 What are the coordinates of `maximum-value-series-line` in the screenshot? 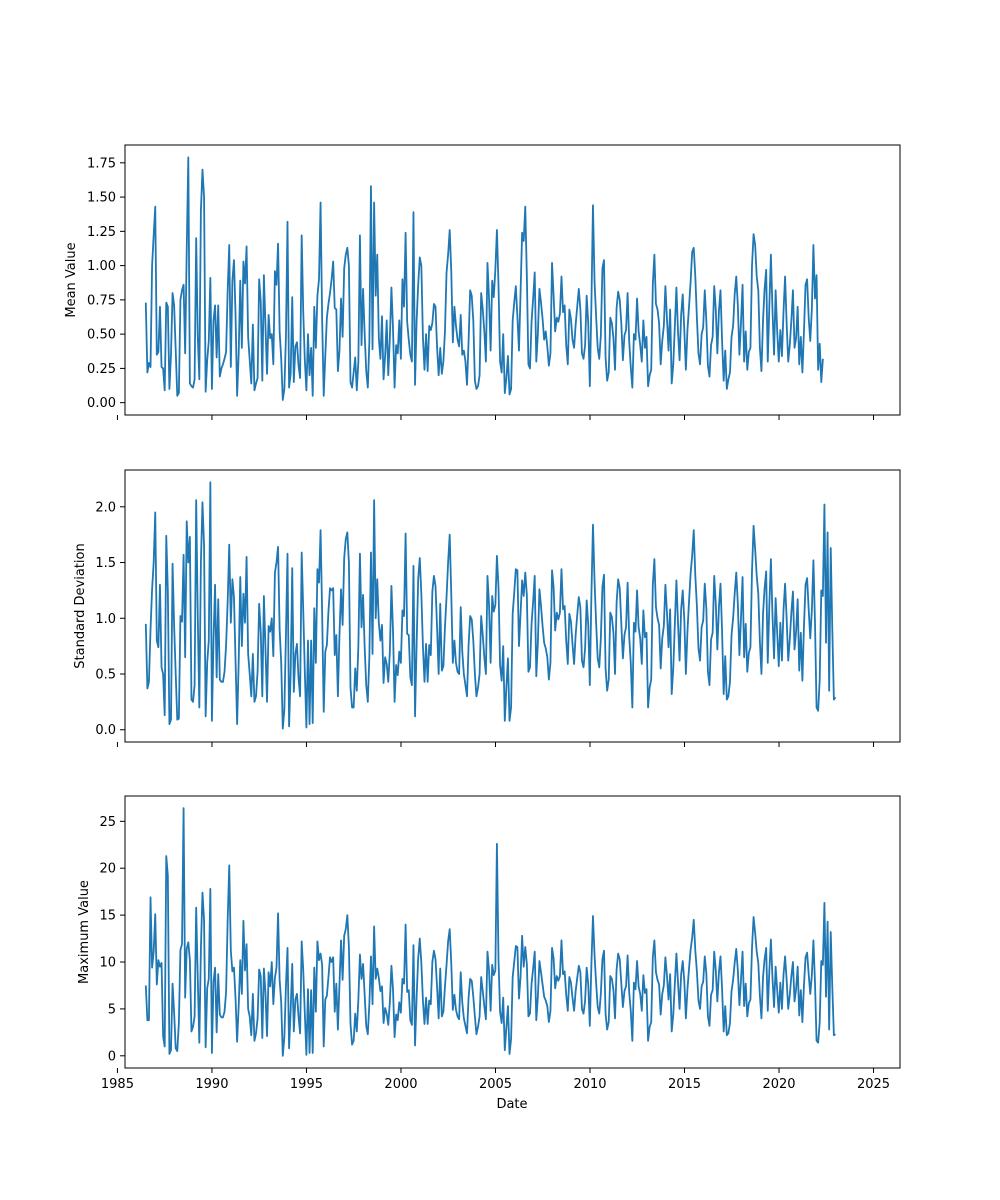 It's located at (490, 932).